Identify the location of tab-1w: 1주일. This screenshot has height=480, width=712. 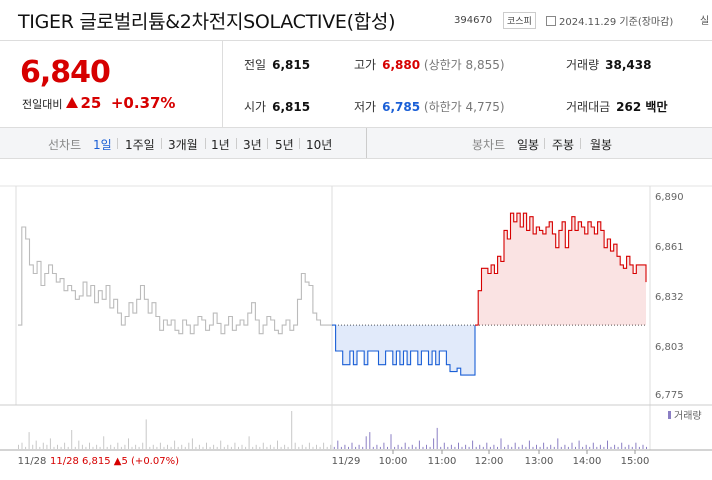
(140, 145).